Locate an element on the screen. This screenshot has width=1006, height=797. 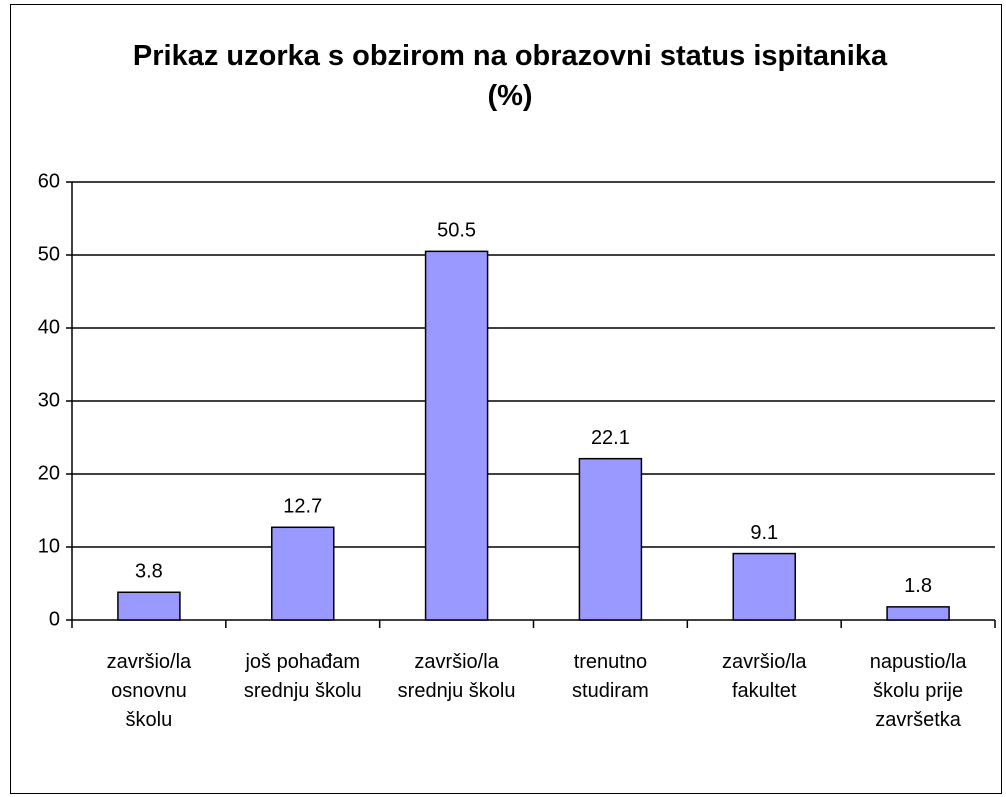
x-tick-label: završio/la srednju školu is located at coordinates (456, 676).